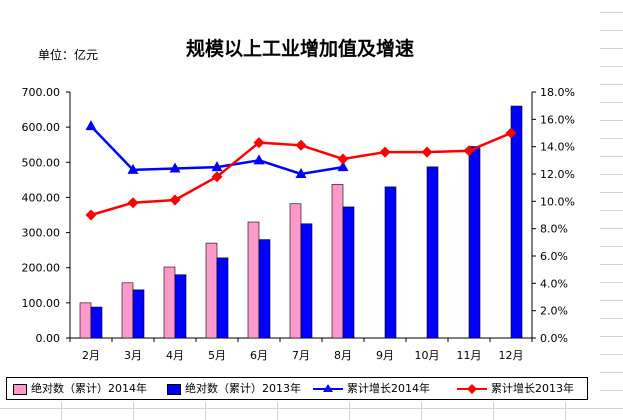 The image size is (623, 420). I want to click on y-right-tick-label: 0.0%, so click(554, 338).